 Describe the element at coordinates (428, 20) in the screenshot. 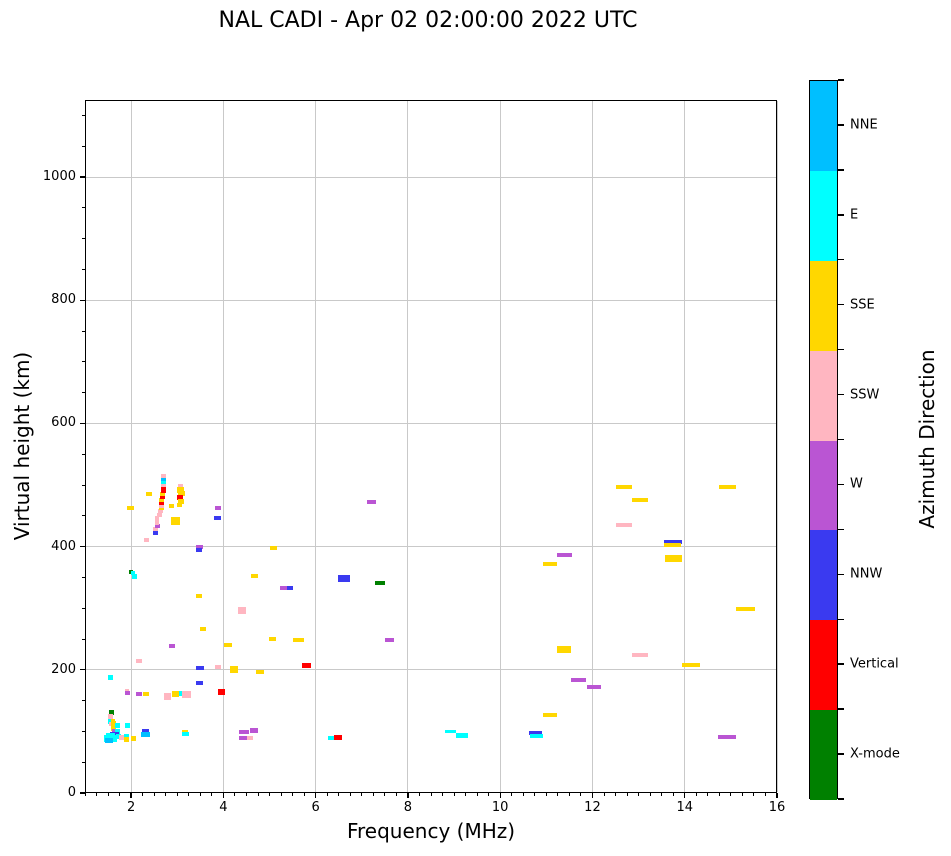

I see `chart-title: NAL CADI - Apr 02 02:00:00 2022 UTC` at that location.